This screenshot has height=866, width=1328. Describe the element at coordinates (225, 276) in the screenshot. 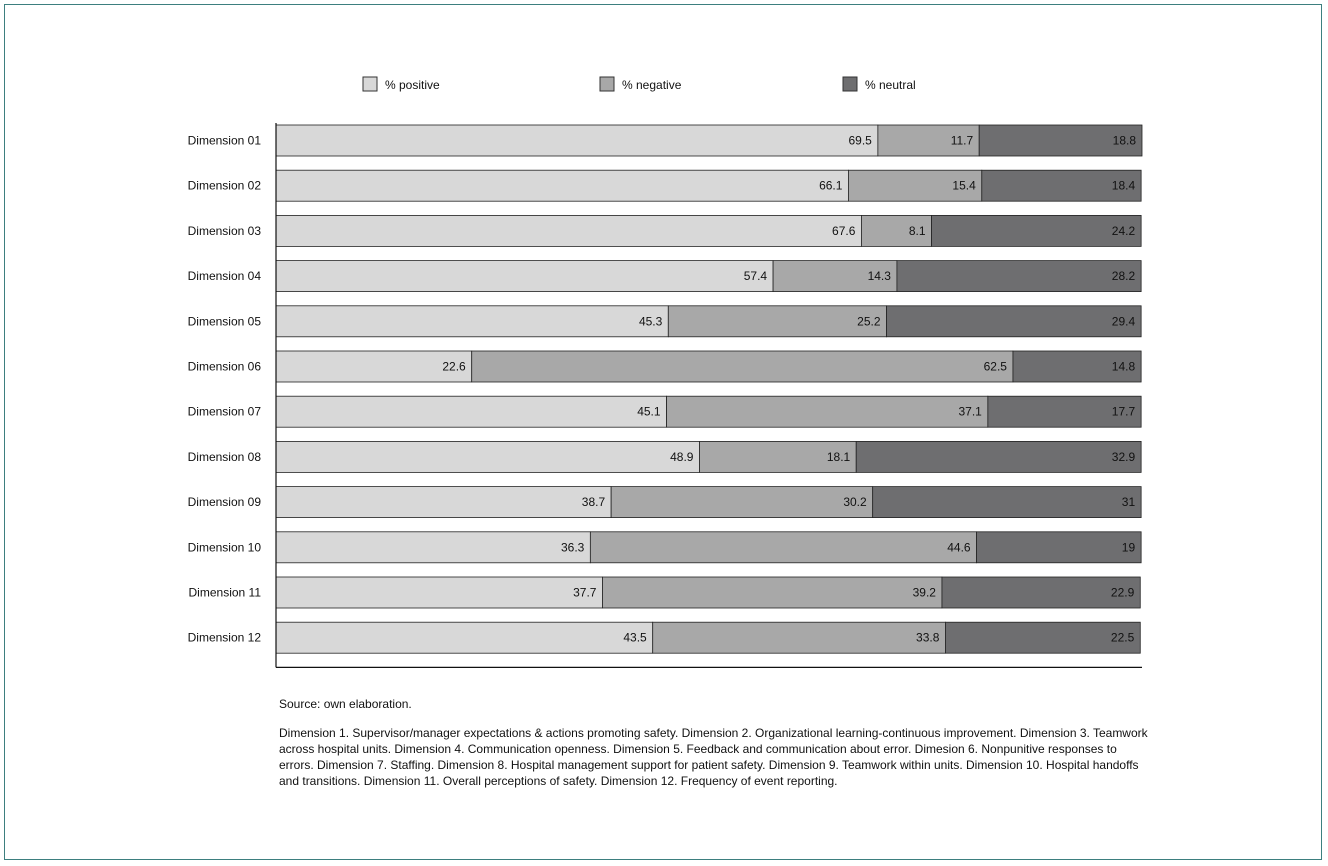

I see `category-label: Dimension 04` at that location.